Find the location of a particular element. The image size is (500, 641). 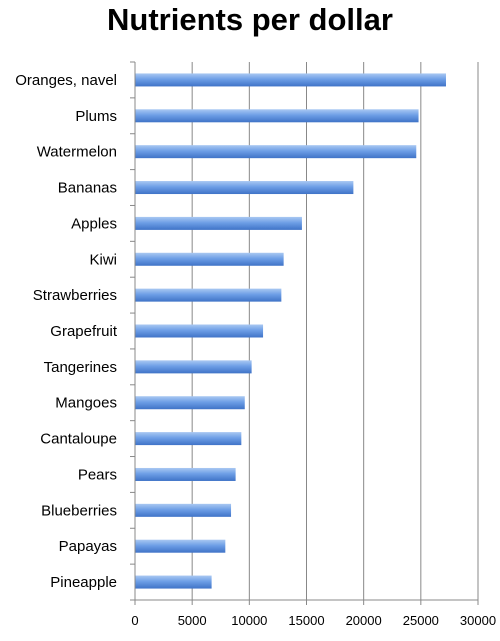

category-label: Pears is located at coordinates (97, 474).